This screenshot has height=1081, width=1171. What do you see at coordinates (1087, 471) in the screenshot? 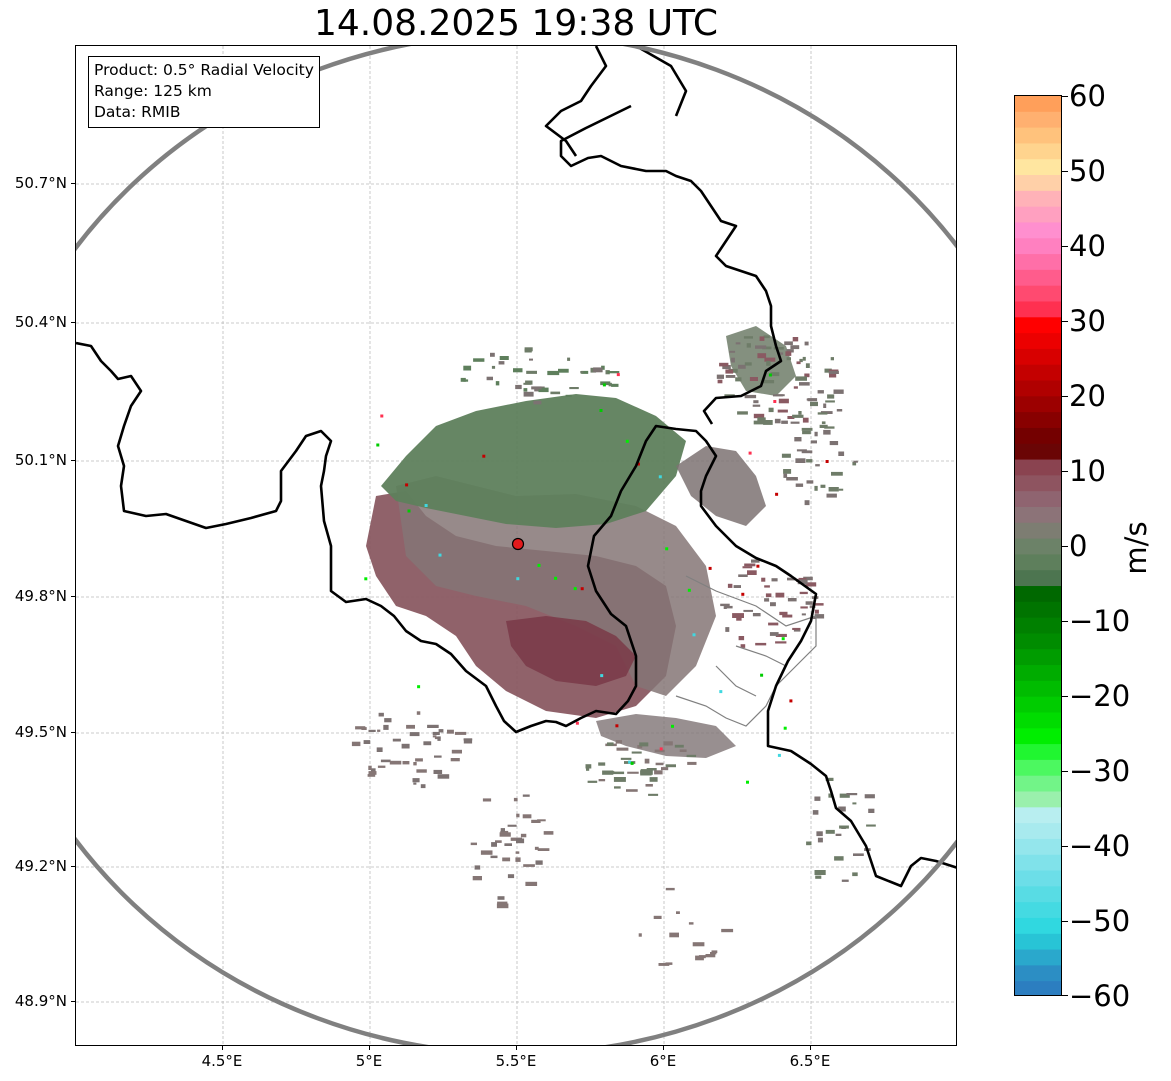
I see `colorbar-tick: 10` at bounding box center [1087, 471].